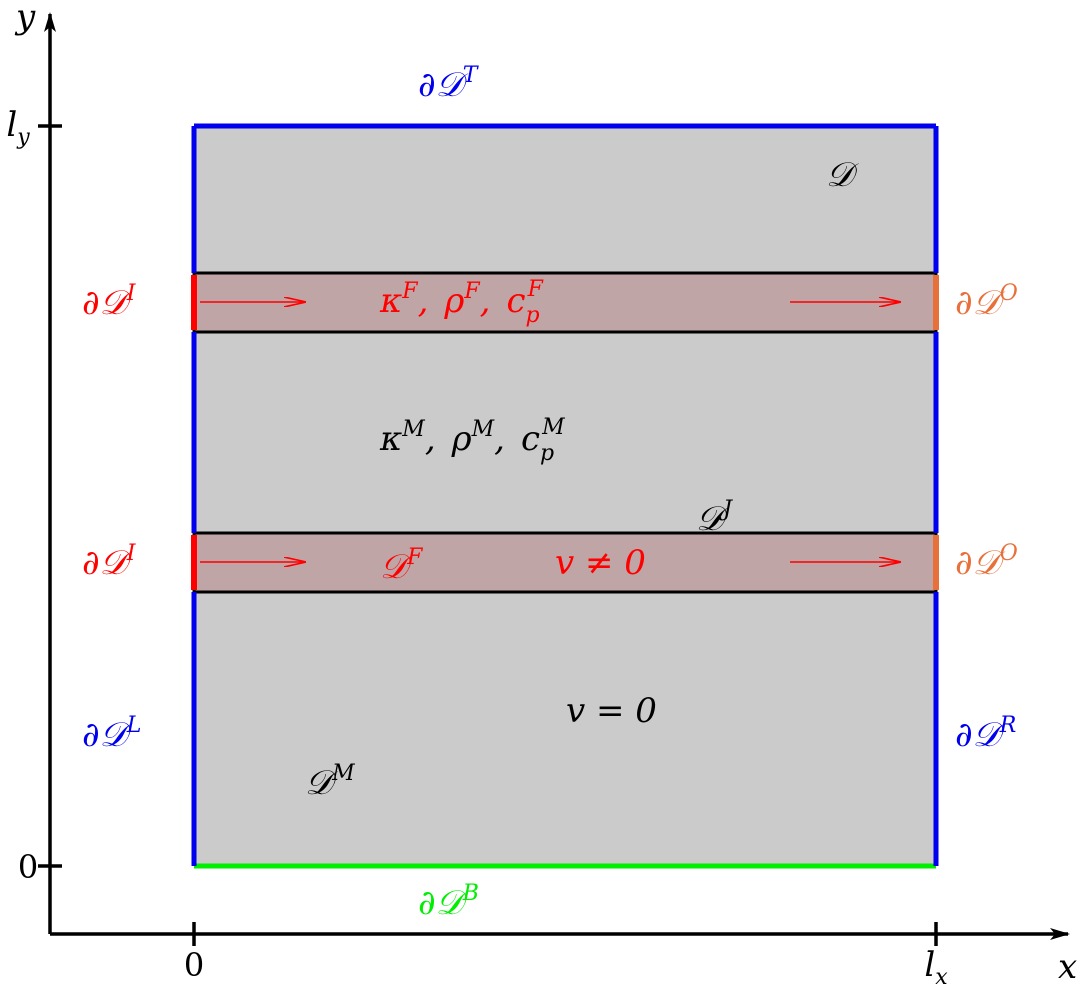 Image resolution: width=1090 pixels, height=992 pixels. What do you see at coordinates (109, 302) in the screenshot?
I see `label-inlet-upper: ∂𝒟I` at bounding box center [109, 302].